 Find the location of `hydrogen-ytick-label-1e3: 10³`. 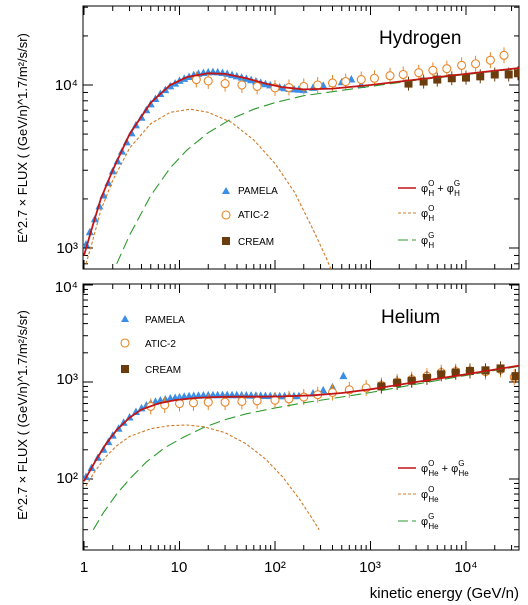

hydrogen-ytick-label-1e3: 10³ is located at coordinates (67, 248).